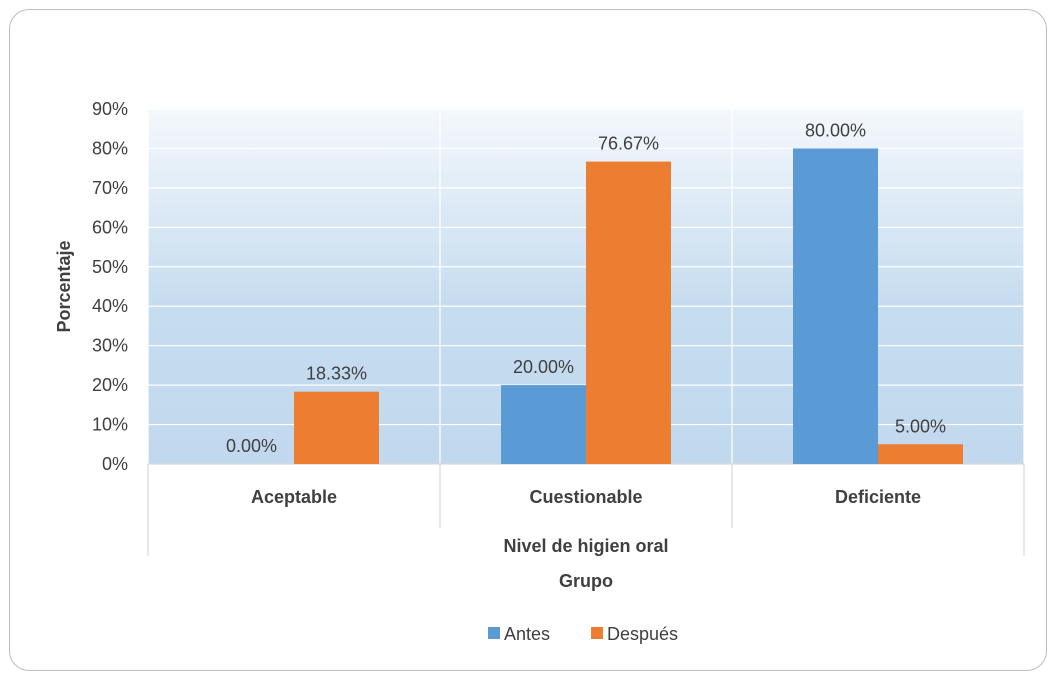  I want to click on bar-despus-cuestionable, so click(628, 312).